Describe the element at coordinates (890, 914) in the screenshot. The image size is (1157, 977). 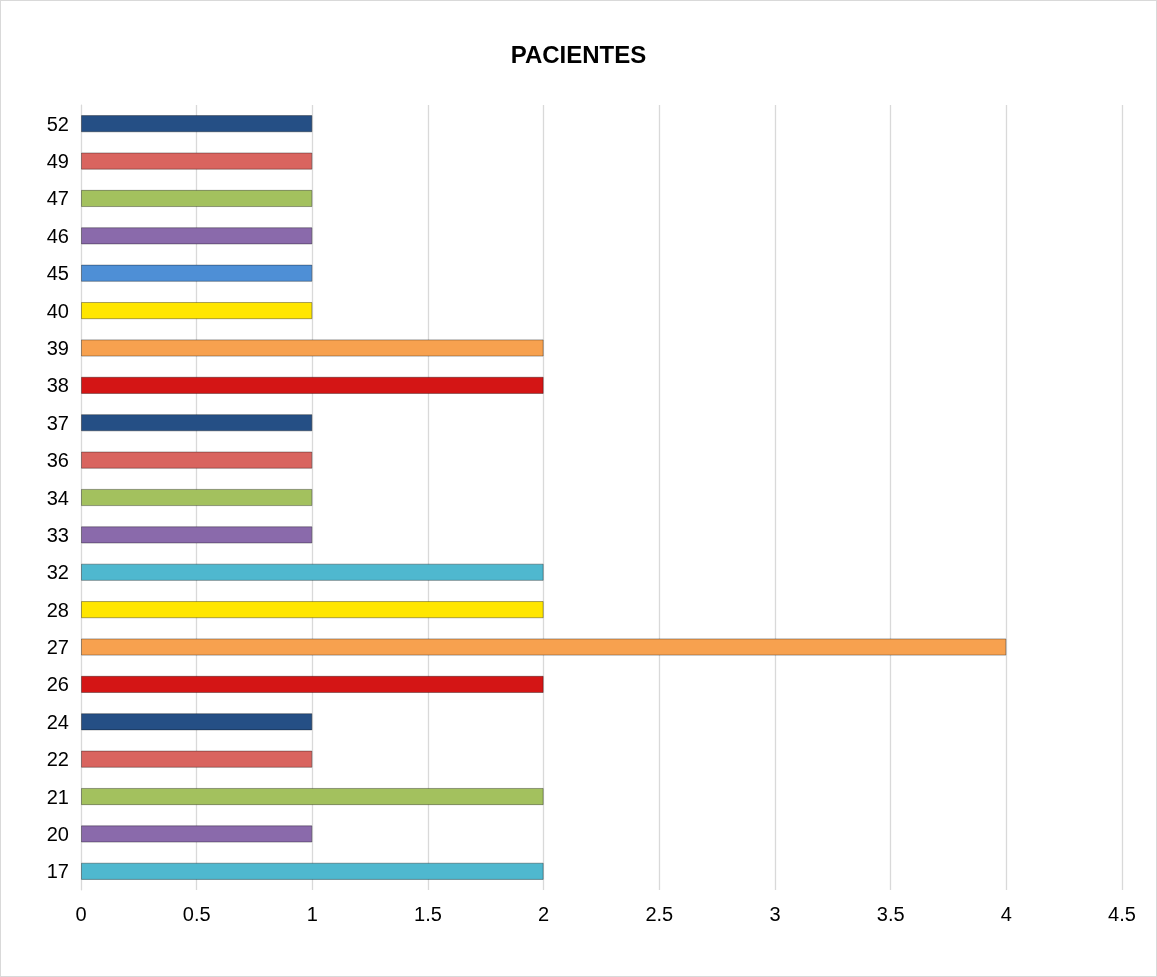
I see `x-tick-label: 3.5` at that location.